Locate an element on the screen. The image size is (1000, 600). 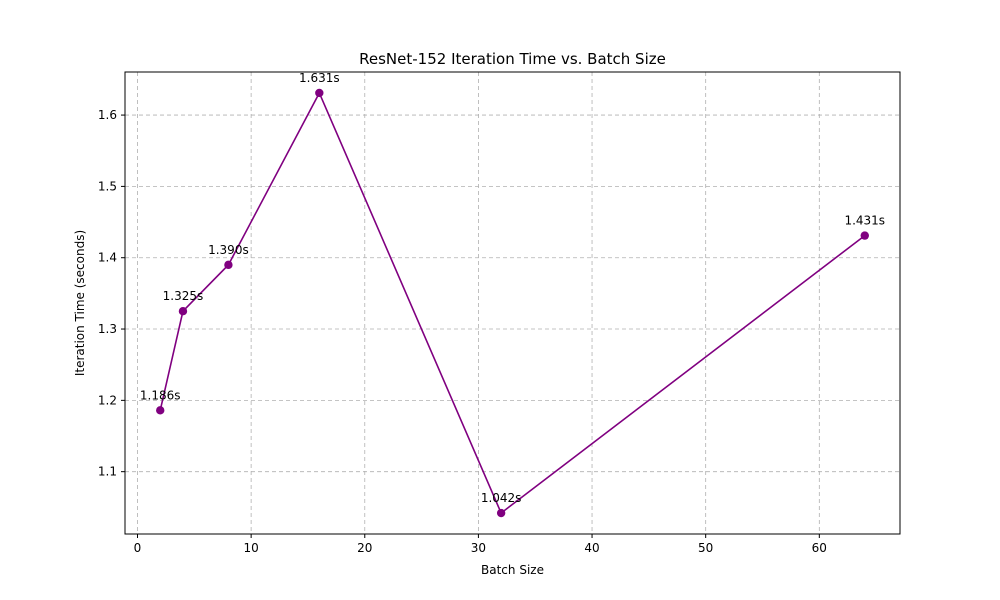
data-label: 1.631s is located at coordinates (319, 78).